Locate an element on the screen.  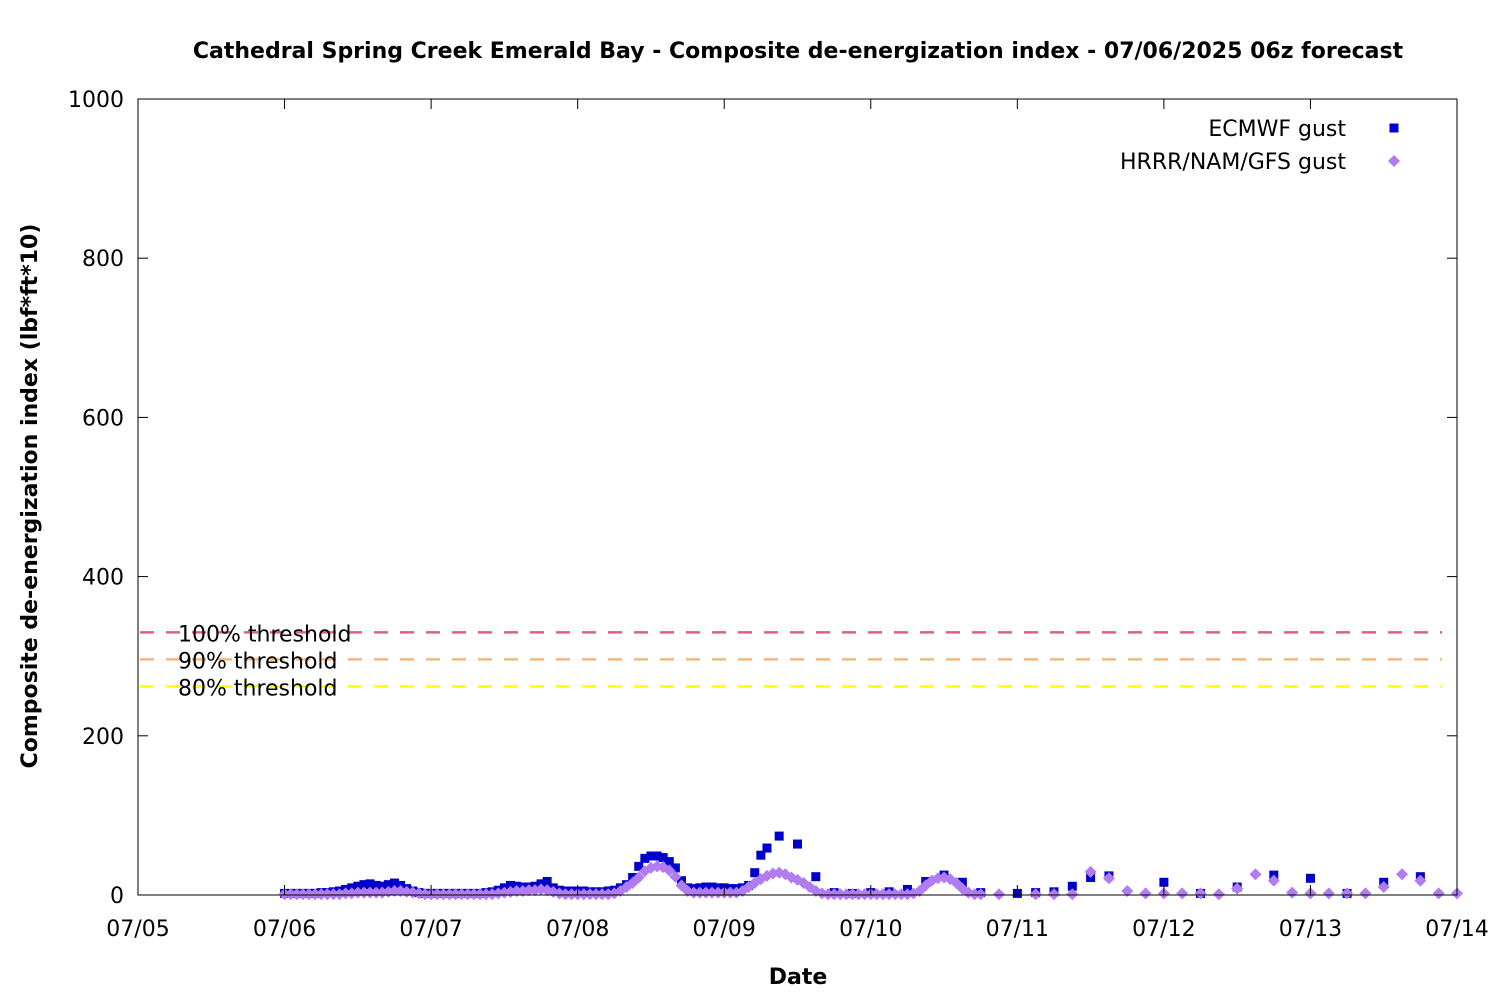
x-axis-label: Date is located at coordinates (798, 977).